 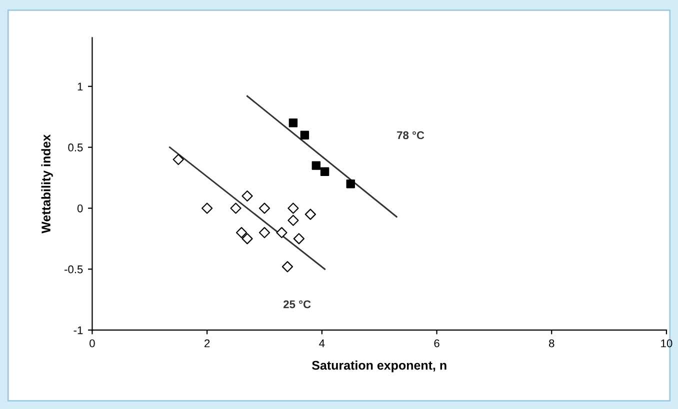 I want to click on x-tick-label: 2, so click(x=207, y=343).